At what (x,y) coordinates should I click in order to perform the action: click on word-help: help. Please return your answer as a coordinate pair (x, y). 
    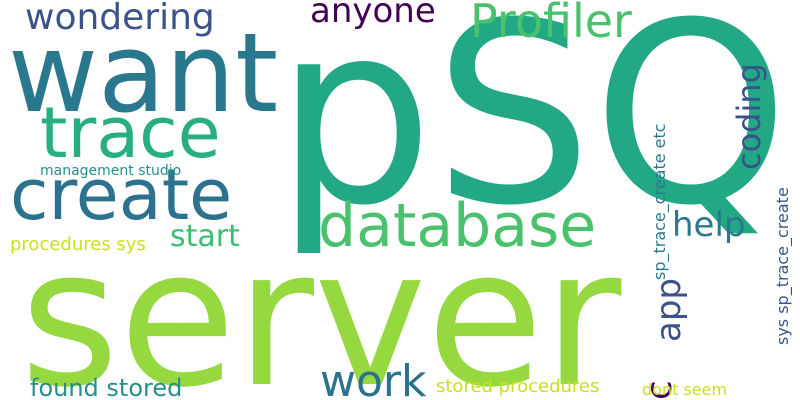
    Looking at the image, I should click on (709, 225).